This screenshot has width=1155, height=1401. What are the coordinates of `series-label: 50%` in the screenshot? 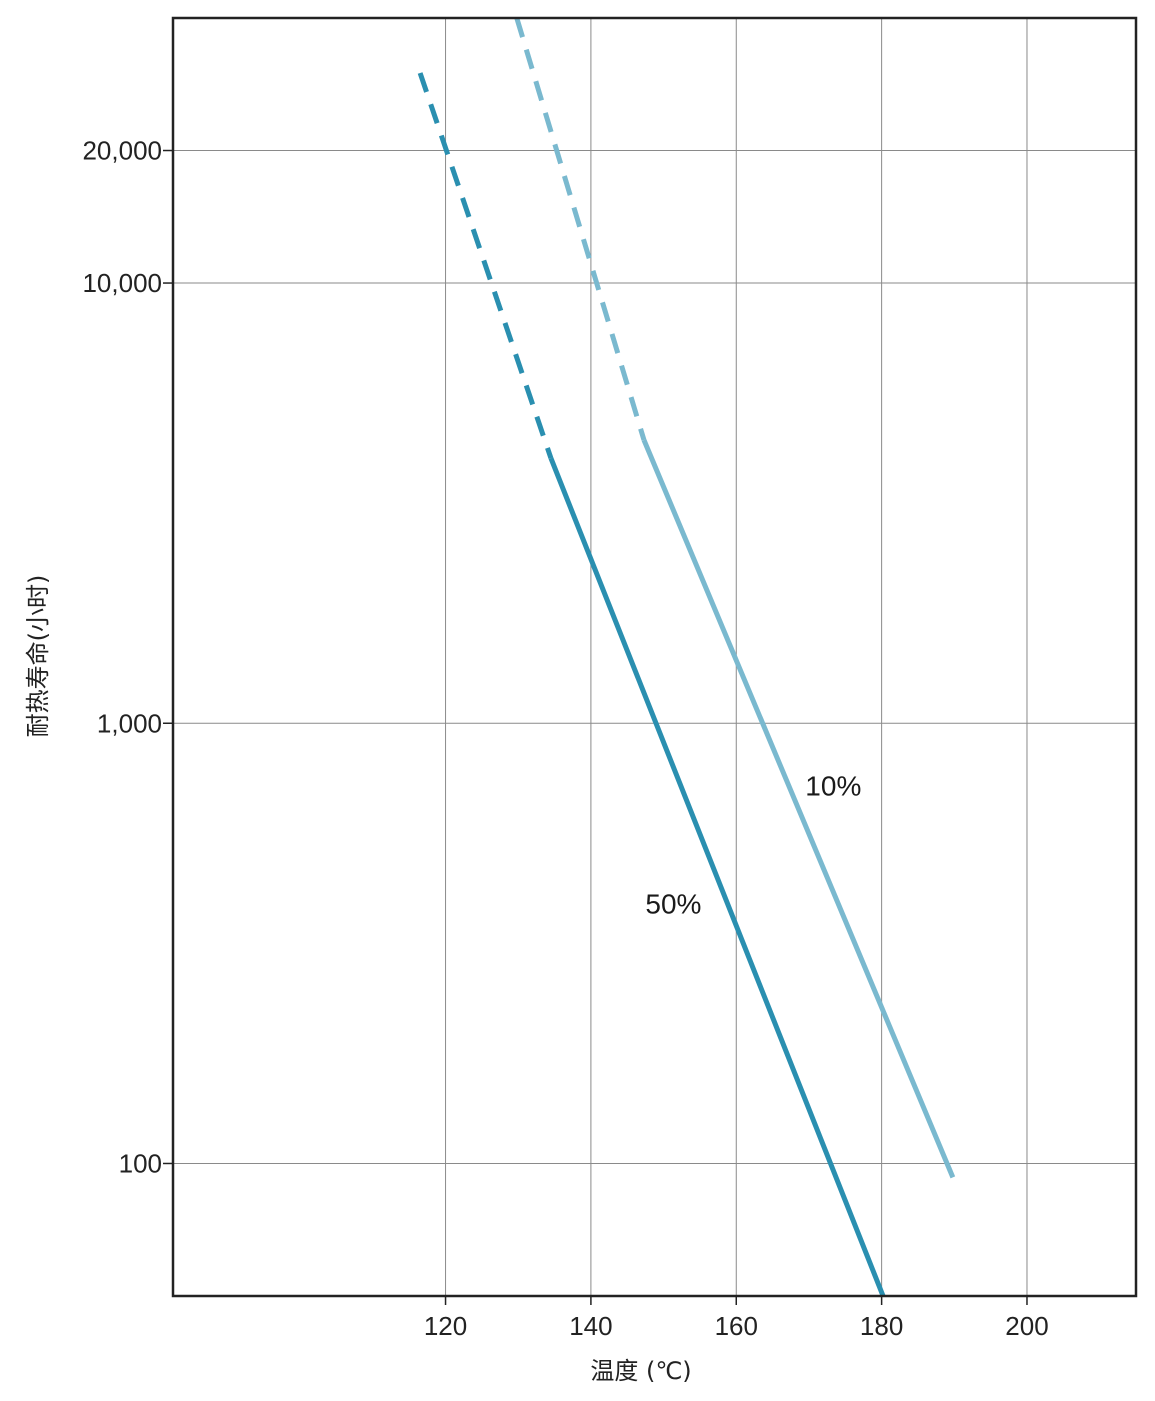 It's located at (673, 903).